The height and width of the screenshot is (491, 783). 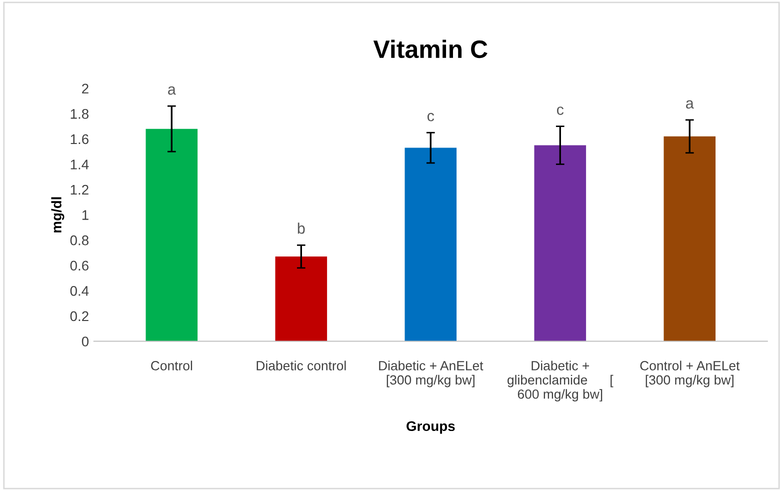 What do you see at coordinates (79, 139) in the screenshot?
I see `y-tick-label: 1.6` at bounding box center [79, 139].